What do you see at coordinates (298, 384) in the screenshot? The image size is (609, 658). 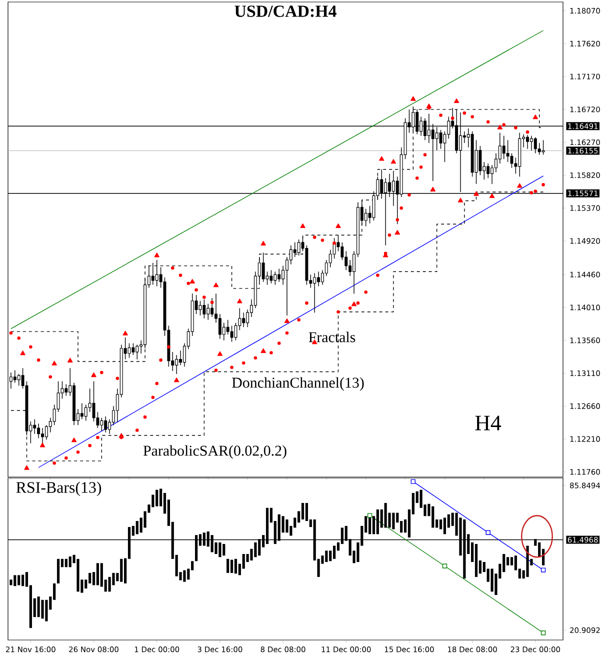 I see `annotation: DonchianChannel(13)` at bounding box center [298, 384].